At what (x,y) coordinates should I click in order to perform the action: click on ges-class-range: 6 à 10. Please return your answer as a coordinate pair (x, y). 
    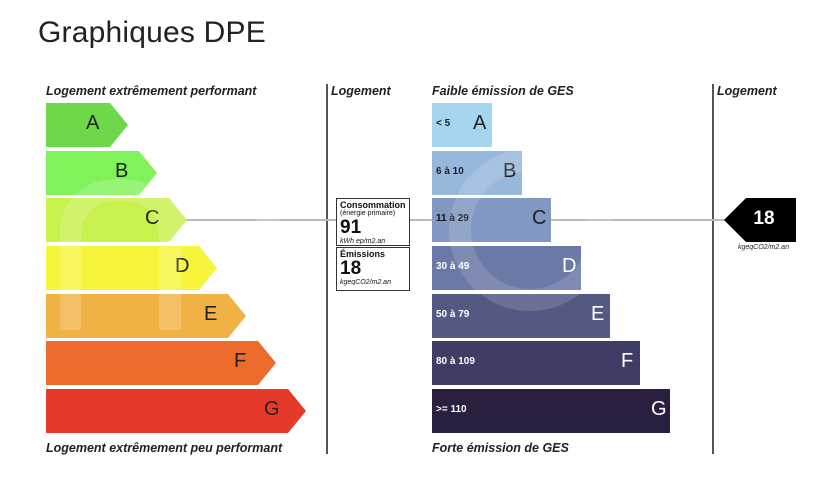
    Looking at the image, I should click on (450, 171).